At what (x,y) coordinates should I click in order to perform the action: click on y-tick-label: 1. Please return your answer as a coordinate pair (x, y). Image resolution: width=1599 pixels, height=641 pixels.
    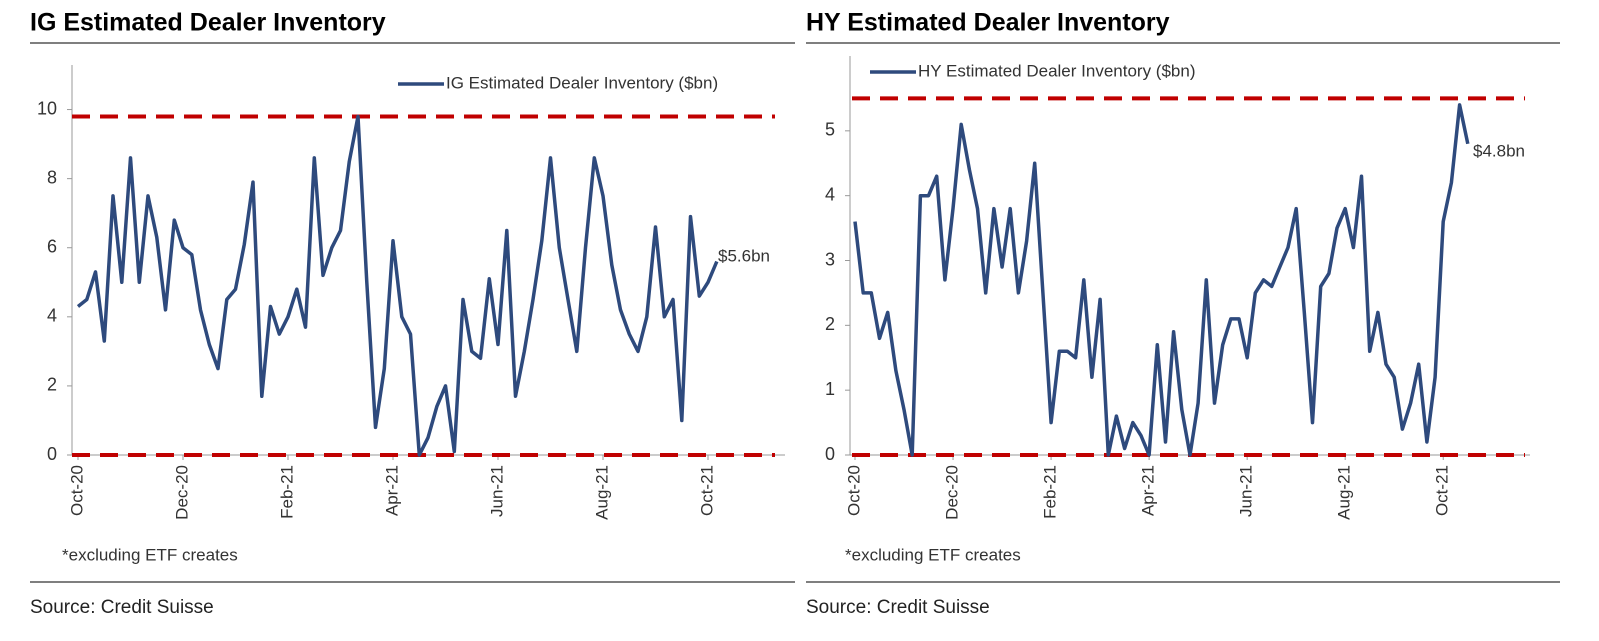
    Looking at the image, I should click on (830, 389).